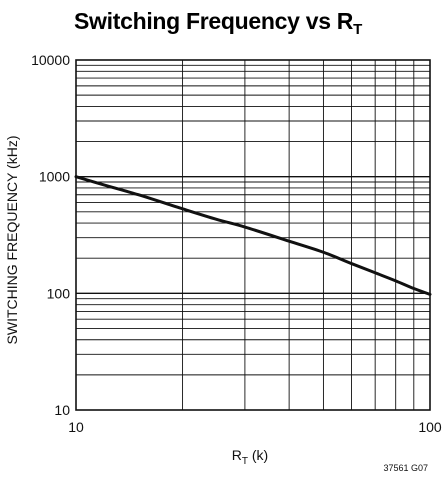 This screenshot has width=445, height=478. Describe the element at coordinates (12, 240) in the screenshot. I see `y-axis-label: SWITCHING FREQUENCY (kHz)` at that location.